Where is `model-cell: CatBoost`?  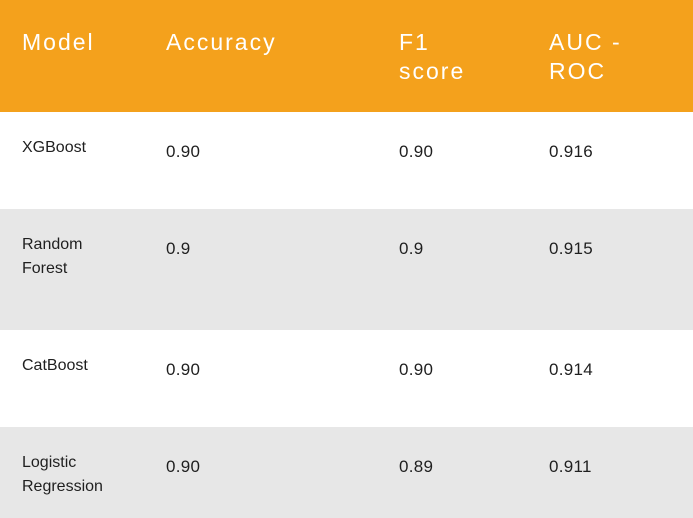 model-cell: CatBoost is located at coordinates (55, 365).